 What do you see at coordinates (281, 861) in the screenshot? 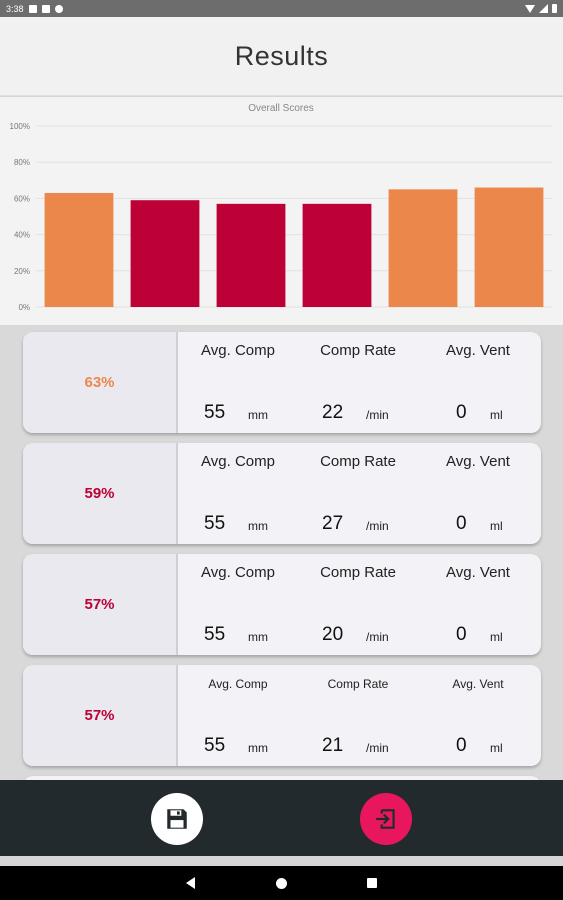
I see `nav-gap` at bounding box center [281, 861].